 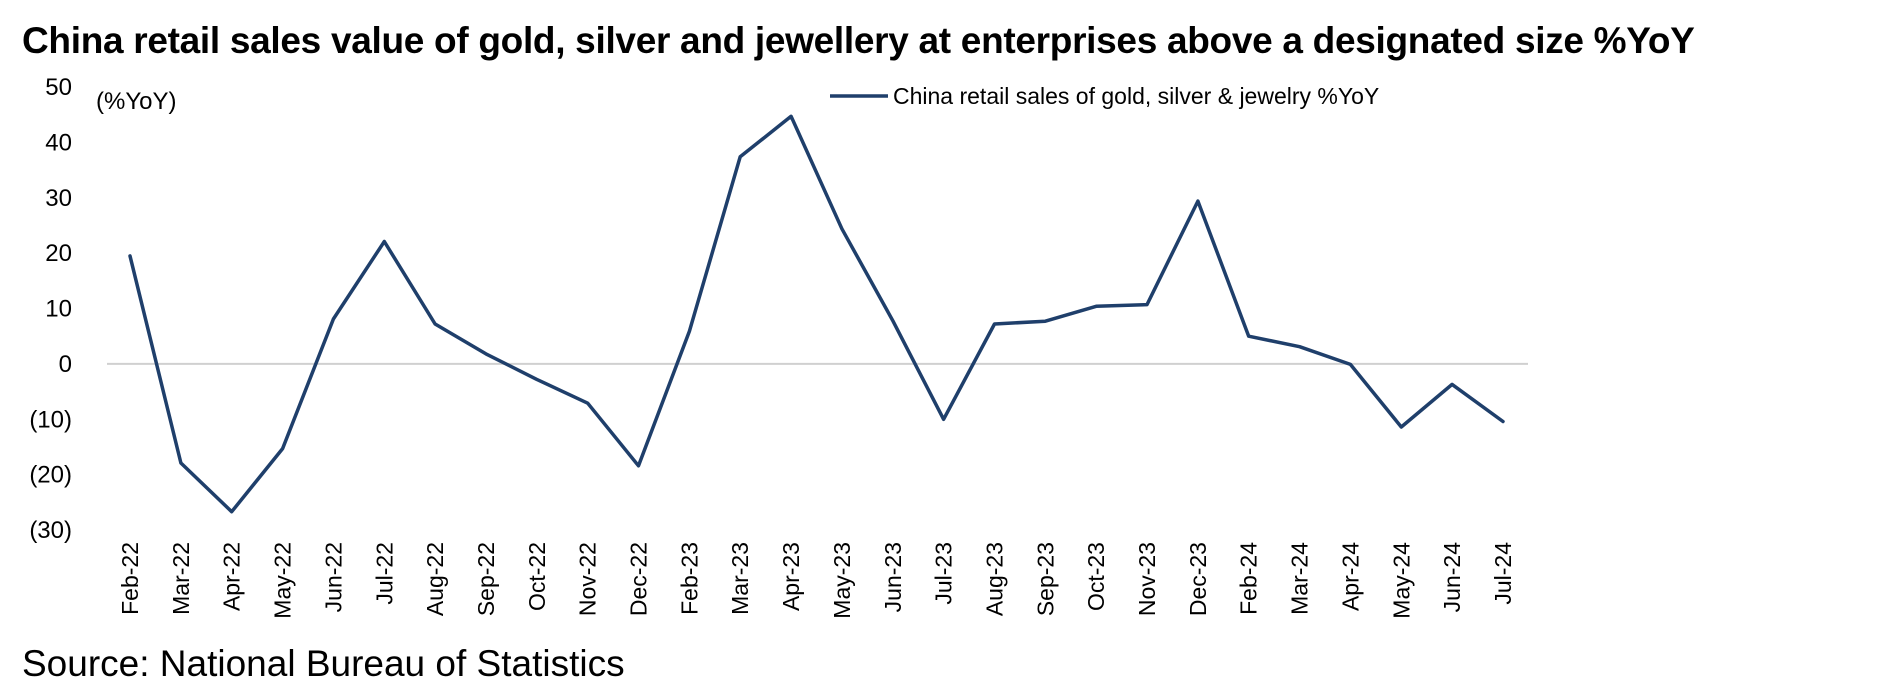 I want to click on x-tick-label: Mar-24, so click(x=1300, y=578).